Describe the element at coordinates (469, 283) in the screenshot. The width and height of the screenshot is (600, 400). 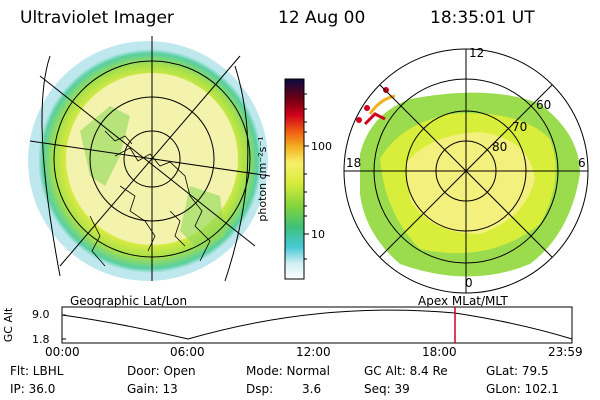
I see `mlt-label-0: 0` at that location.